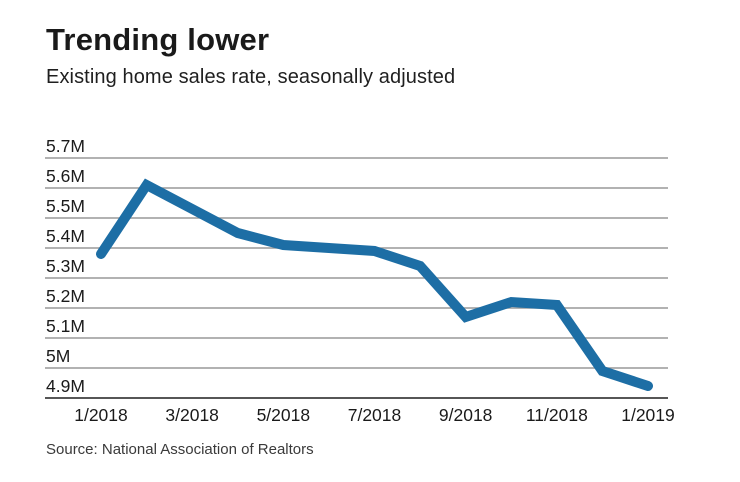 This screenshot has width=740, height=482. I want to click on y-axis-tick: 5M, so click(58, 356).